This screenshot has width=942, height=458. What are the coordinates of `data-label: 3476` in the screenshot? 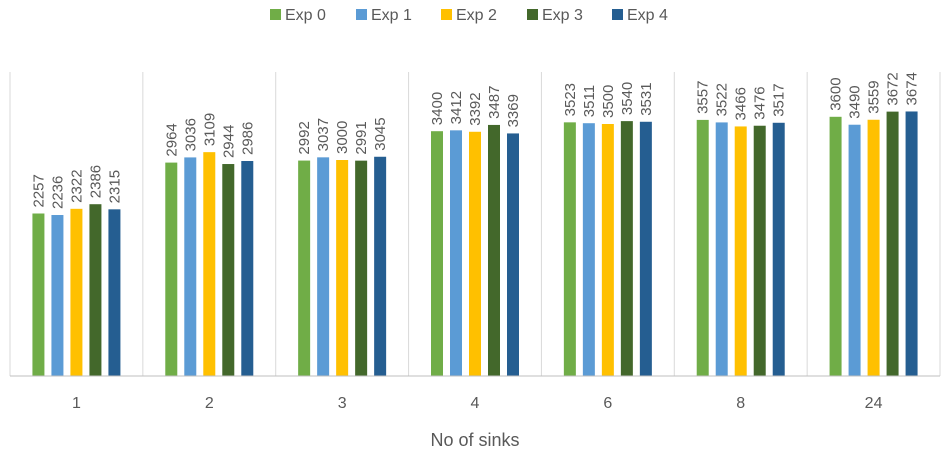 It's located at (760, 102).